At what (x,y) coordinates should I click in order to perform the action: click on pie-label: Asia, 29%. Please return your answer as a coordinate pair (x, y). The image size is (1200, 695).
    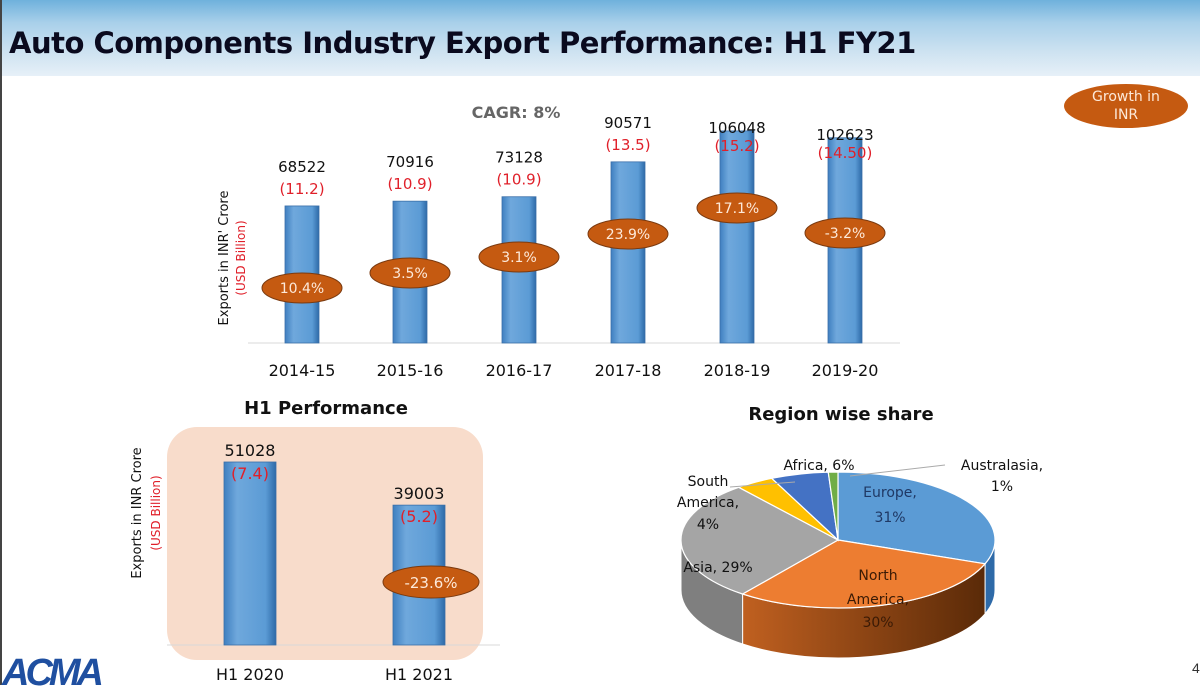
    Looking at the image, I should click on (717, 568).